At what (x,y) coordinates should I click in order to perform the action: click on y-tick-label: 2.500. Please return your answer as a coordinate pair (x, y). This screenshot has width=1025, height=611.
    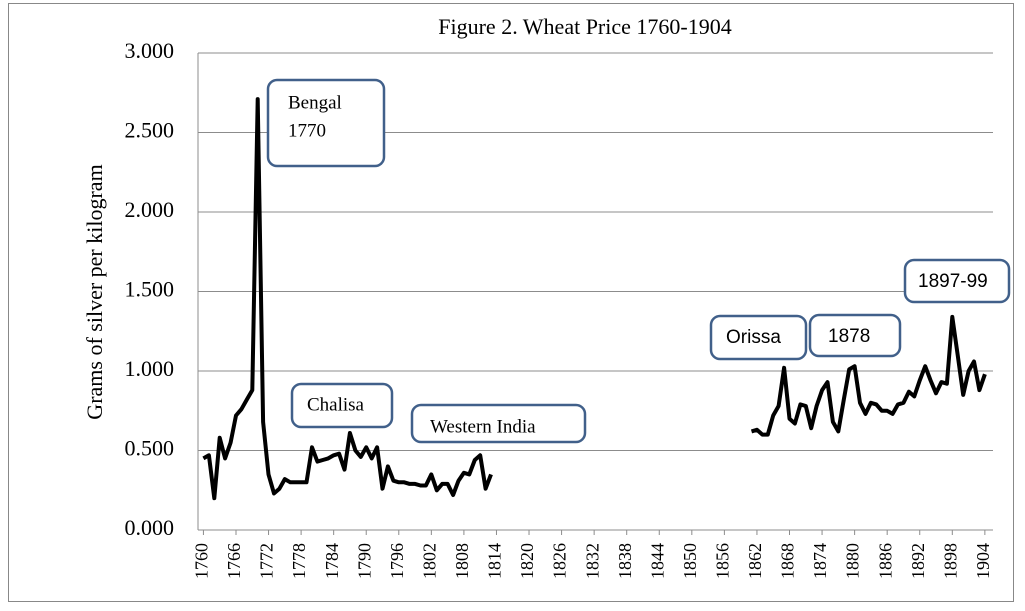
    Looking at the image, I should click on (150, 130).